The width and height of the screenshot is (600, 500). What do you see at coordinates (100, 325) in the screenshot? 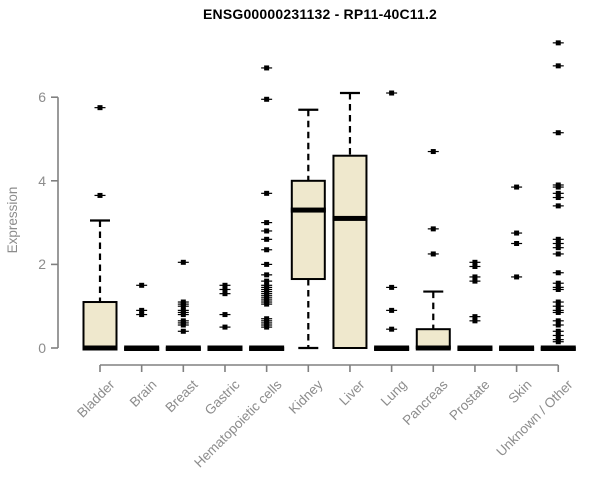
I see `box-bladder` at bounding box center [100, 325].